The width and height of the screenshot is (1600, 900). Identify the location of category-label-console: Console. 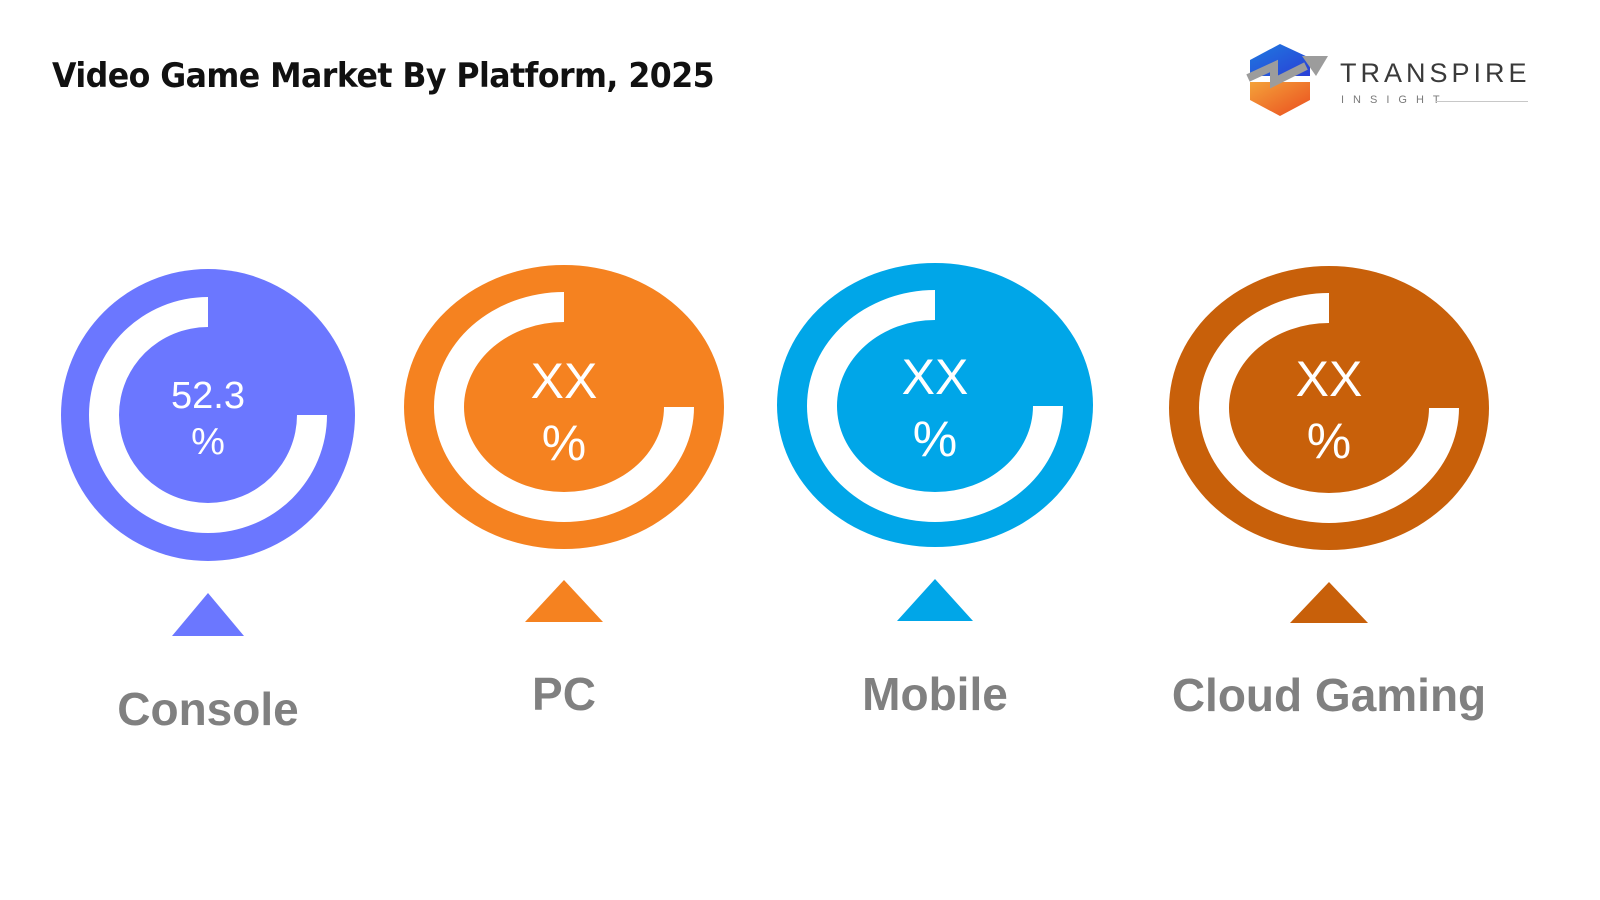
(208, 709).